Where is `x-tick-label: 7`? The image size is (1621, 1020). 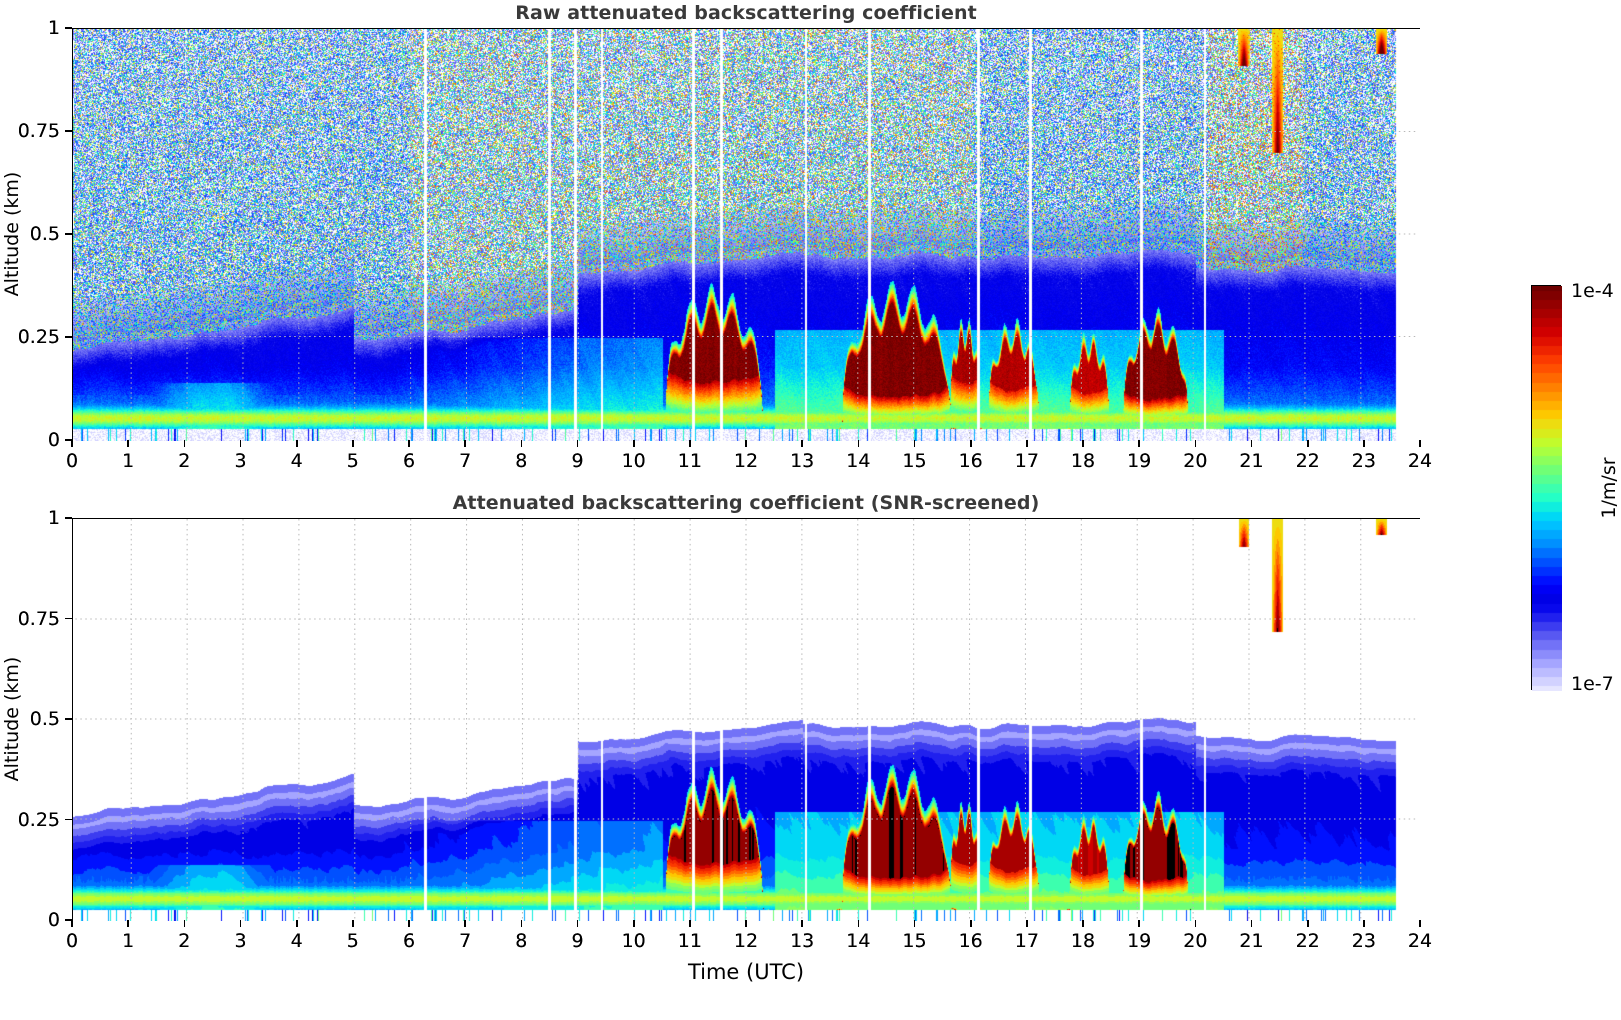 x-tick-label: 7 is located at coordinates (465, 941).